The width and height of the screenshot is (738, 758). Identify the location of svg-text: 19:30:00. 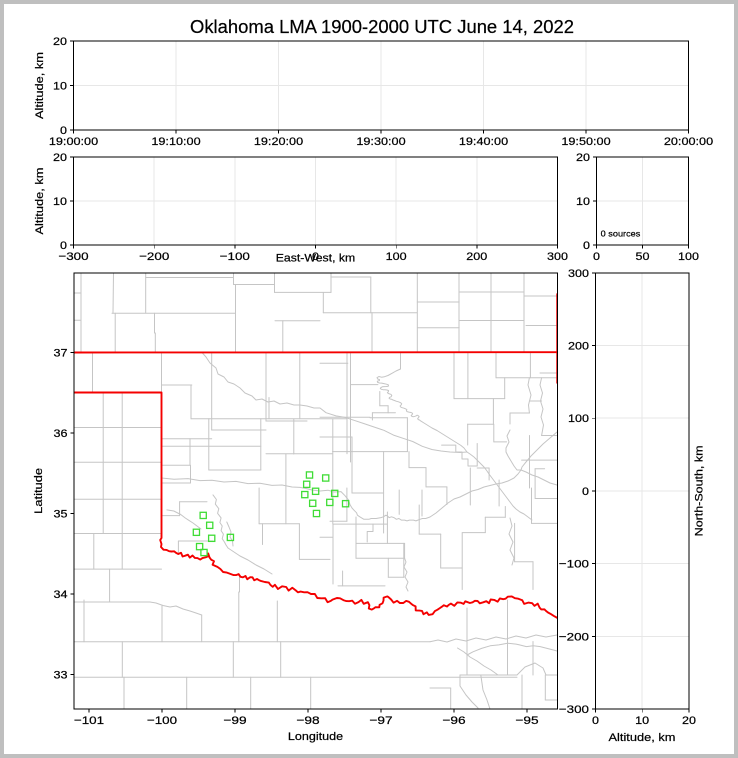
(380, 142).